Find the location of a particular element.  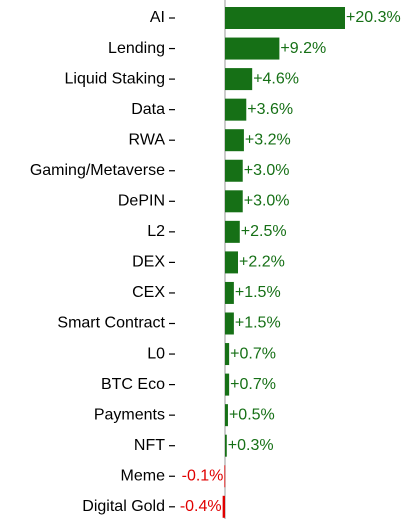

category-label: Digital Gold is located at coordinates (123, 506).